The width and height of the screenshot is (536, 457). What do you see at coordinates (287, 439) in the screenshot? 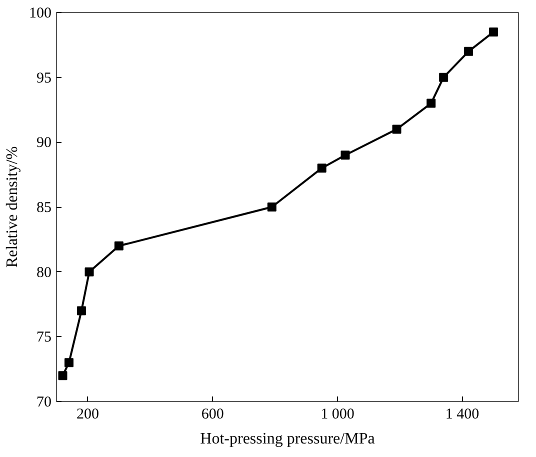
I see `x-axis-title: Hot-pressing pressure/MPa` at bounding box center [287, 439].